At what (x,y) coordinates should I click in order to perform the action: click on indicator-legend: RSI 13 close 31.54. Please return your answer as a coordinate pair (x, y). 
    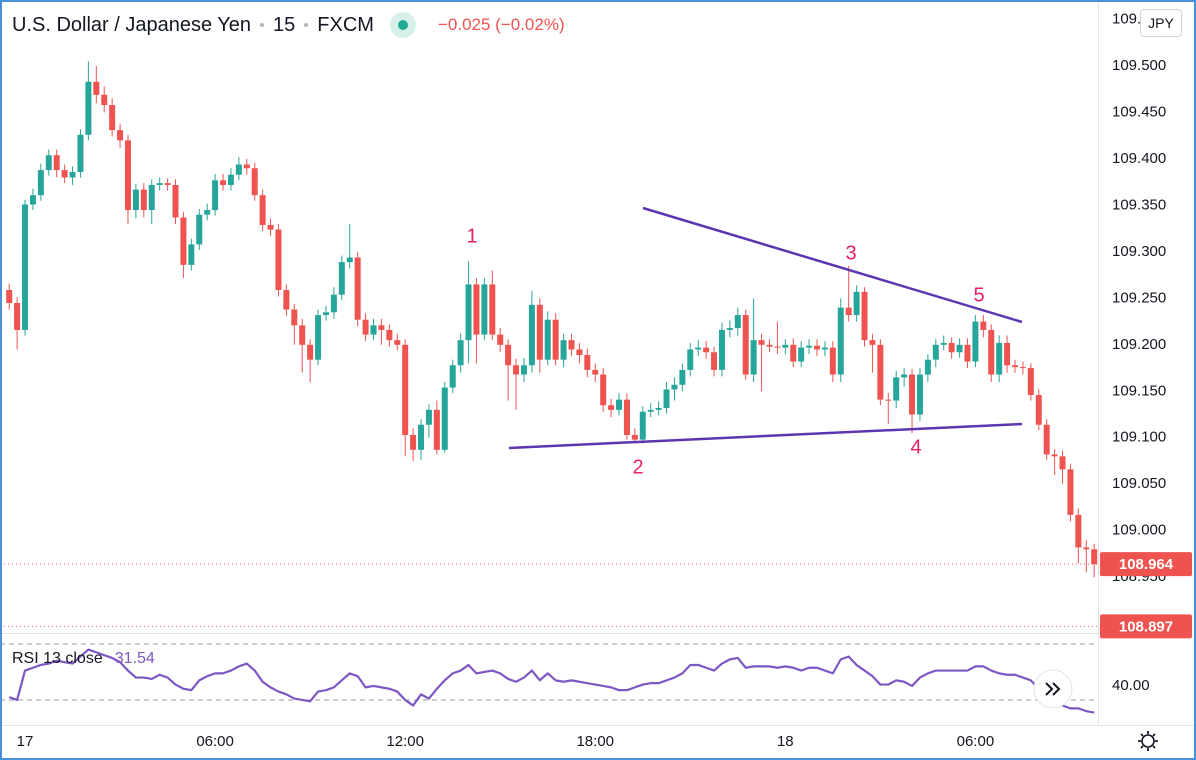
    Looking at the image, I should click on (83, 659).